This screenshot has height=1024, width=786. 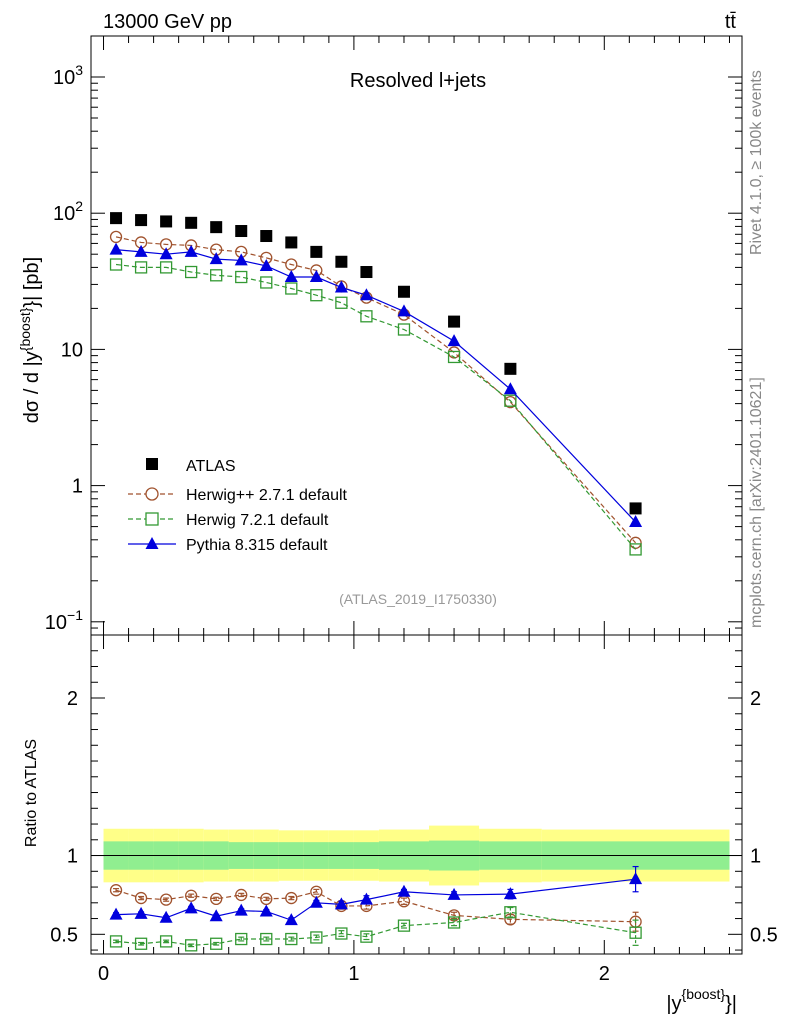 What do you see at coordinates (353, 974) in the screenshot?
I see `ratio-x-tick-label: 1` at bounding box center [353, 974].